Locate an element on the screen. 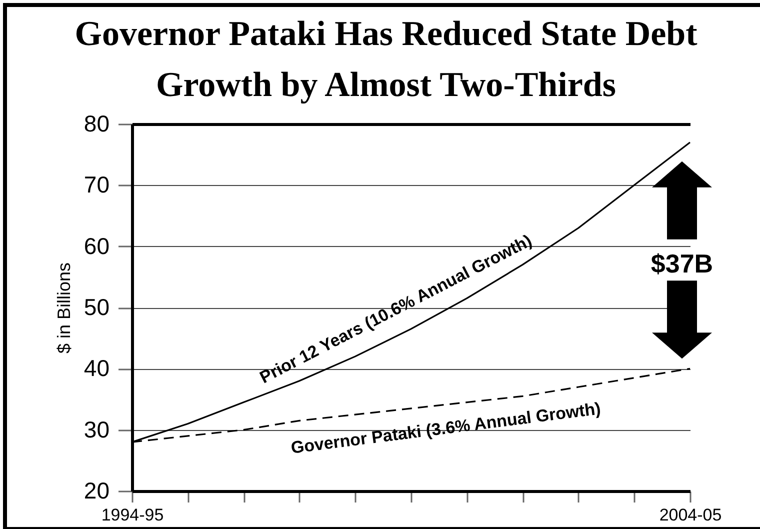 This screenshot has height=529, width=760. y-tick-label: 70 is located at coordinates (97, 185).